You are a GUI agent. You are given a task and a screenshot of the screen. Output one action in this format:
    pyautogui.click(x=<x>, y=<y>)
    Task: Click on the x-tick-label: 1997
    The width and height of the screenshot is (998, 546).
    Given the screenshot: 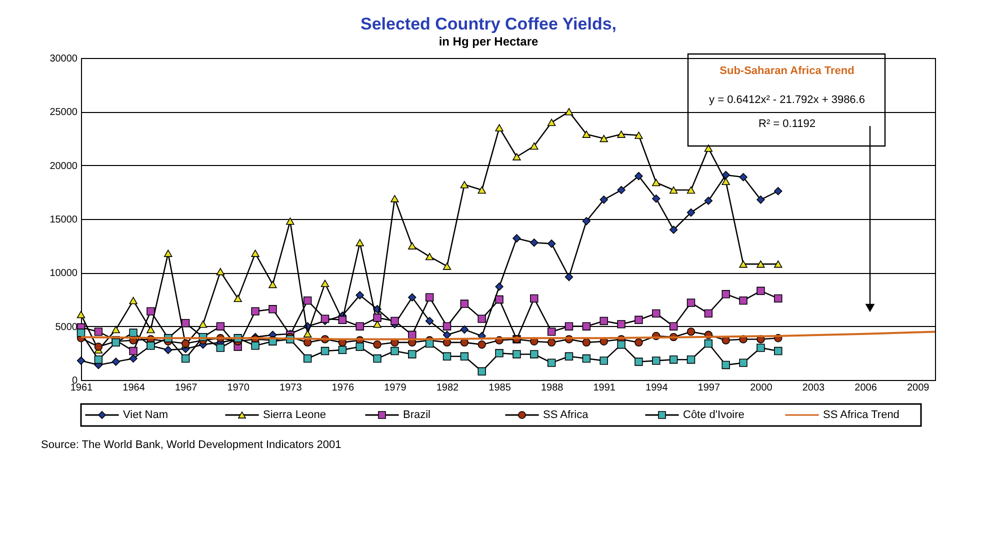 What is the action you would take?
    pyautogui.click(x=709, y=388)
    